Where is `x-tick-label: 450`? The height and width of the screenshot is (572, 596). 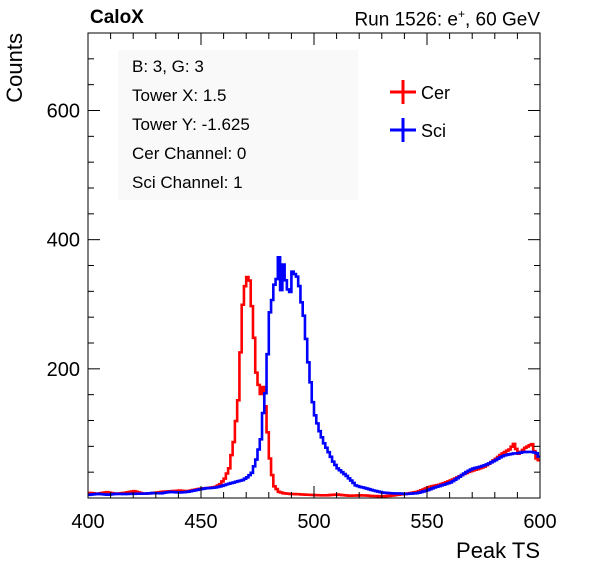 x-tick-label: 450 is located at coordinates (200, 522).